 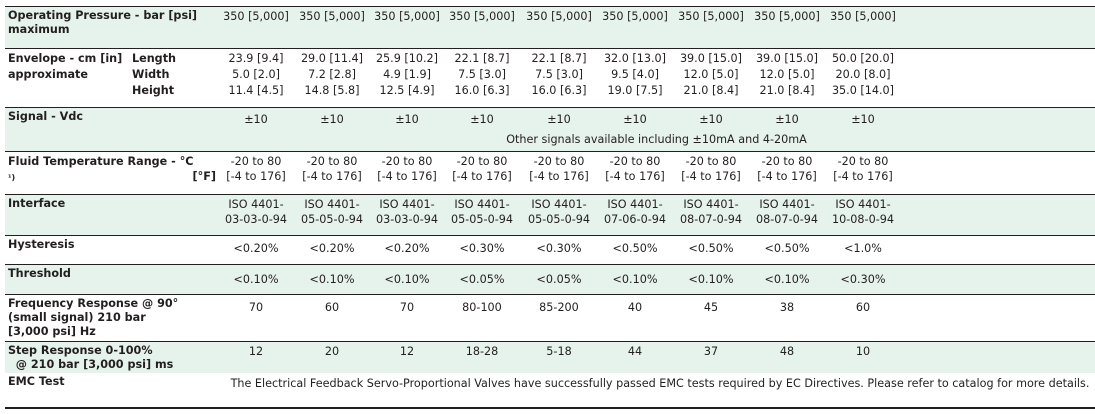 I want to click on step-value: 12, so click(x=256, y=351).